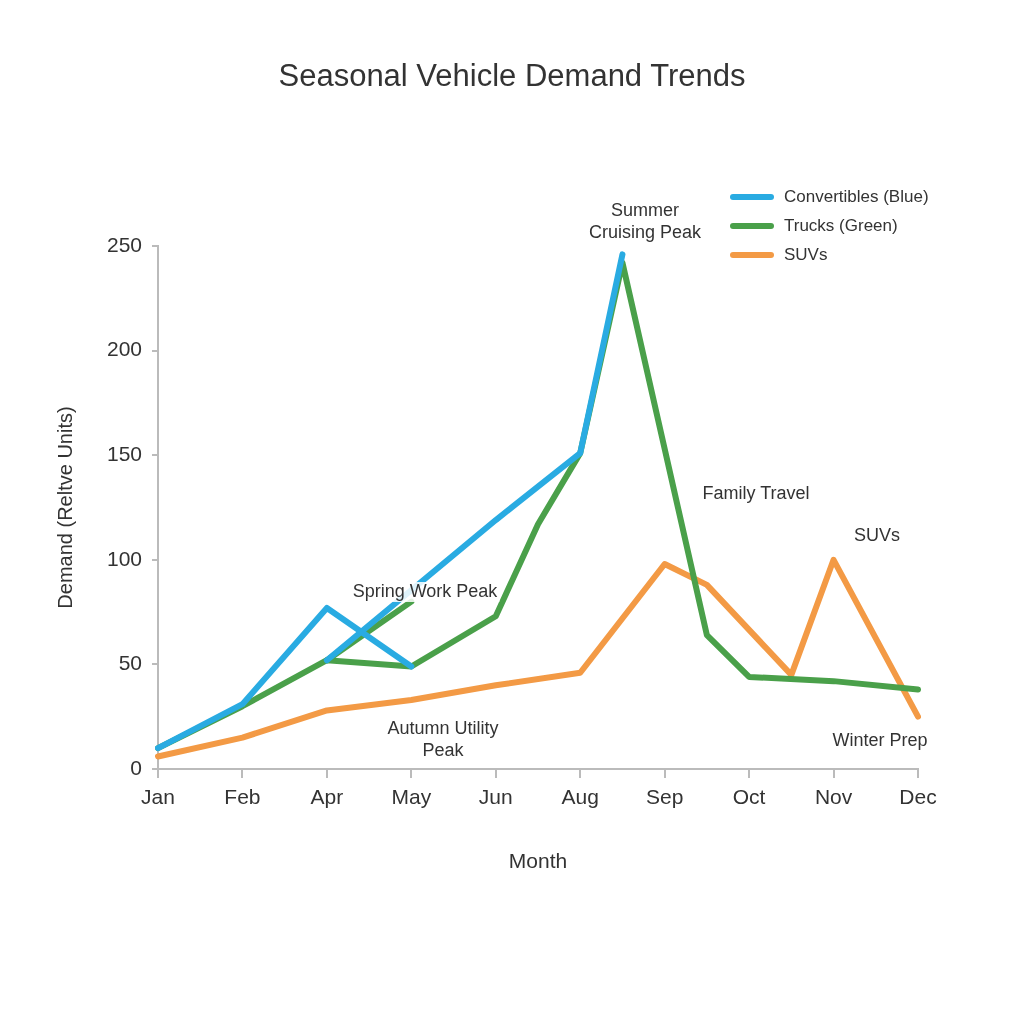 The height and width of the screenshot is (1024, 1024). Describe the element at coordinates (124, 453) in the screenshot. I see `y-tick-label: 150` at that location.